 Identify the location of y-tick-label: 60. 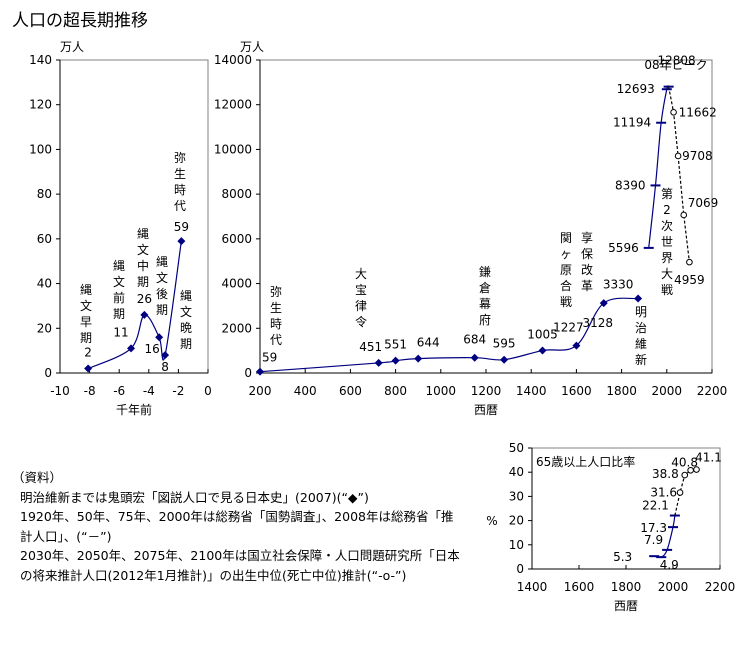
(44, 239).